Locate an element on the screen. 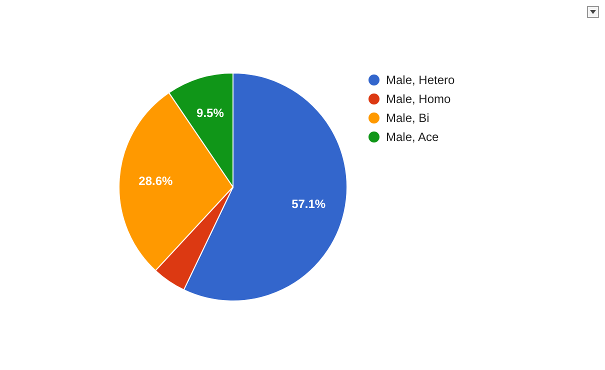 The height and width of the screenshot is (370, 605). legend-label: Male, Bi is located at coordinates (408, 117).